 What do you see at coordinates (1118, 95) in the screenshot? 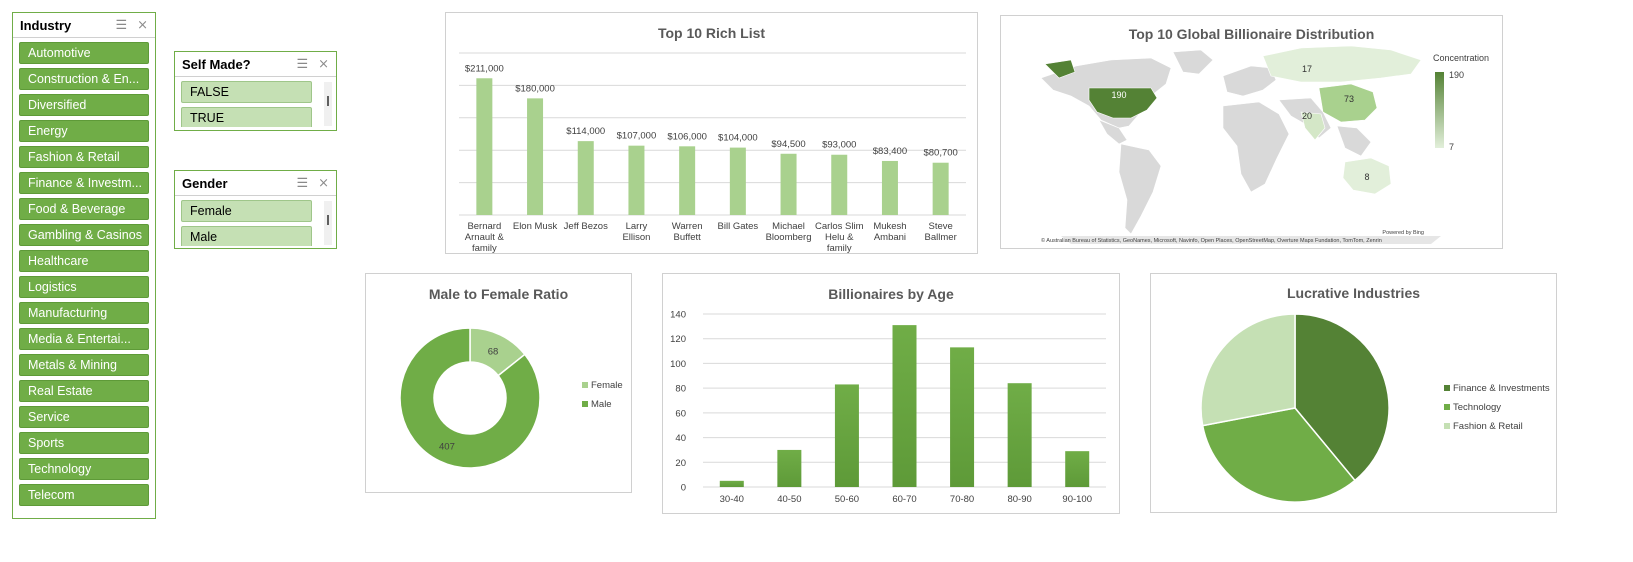
I see `map-label-usa: 190` at bounding box center [1118, 95].